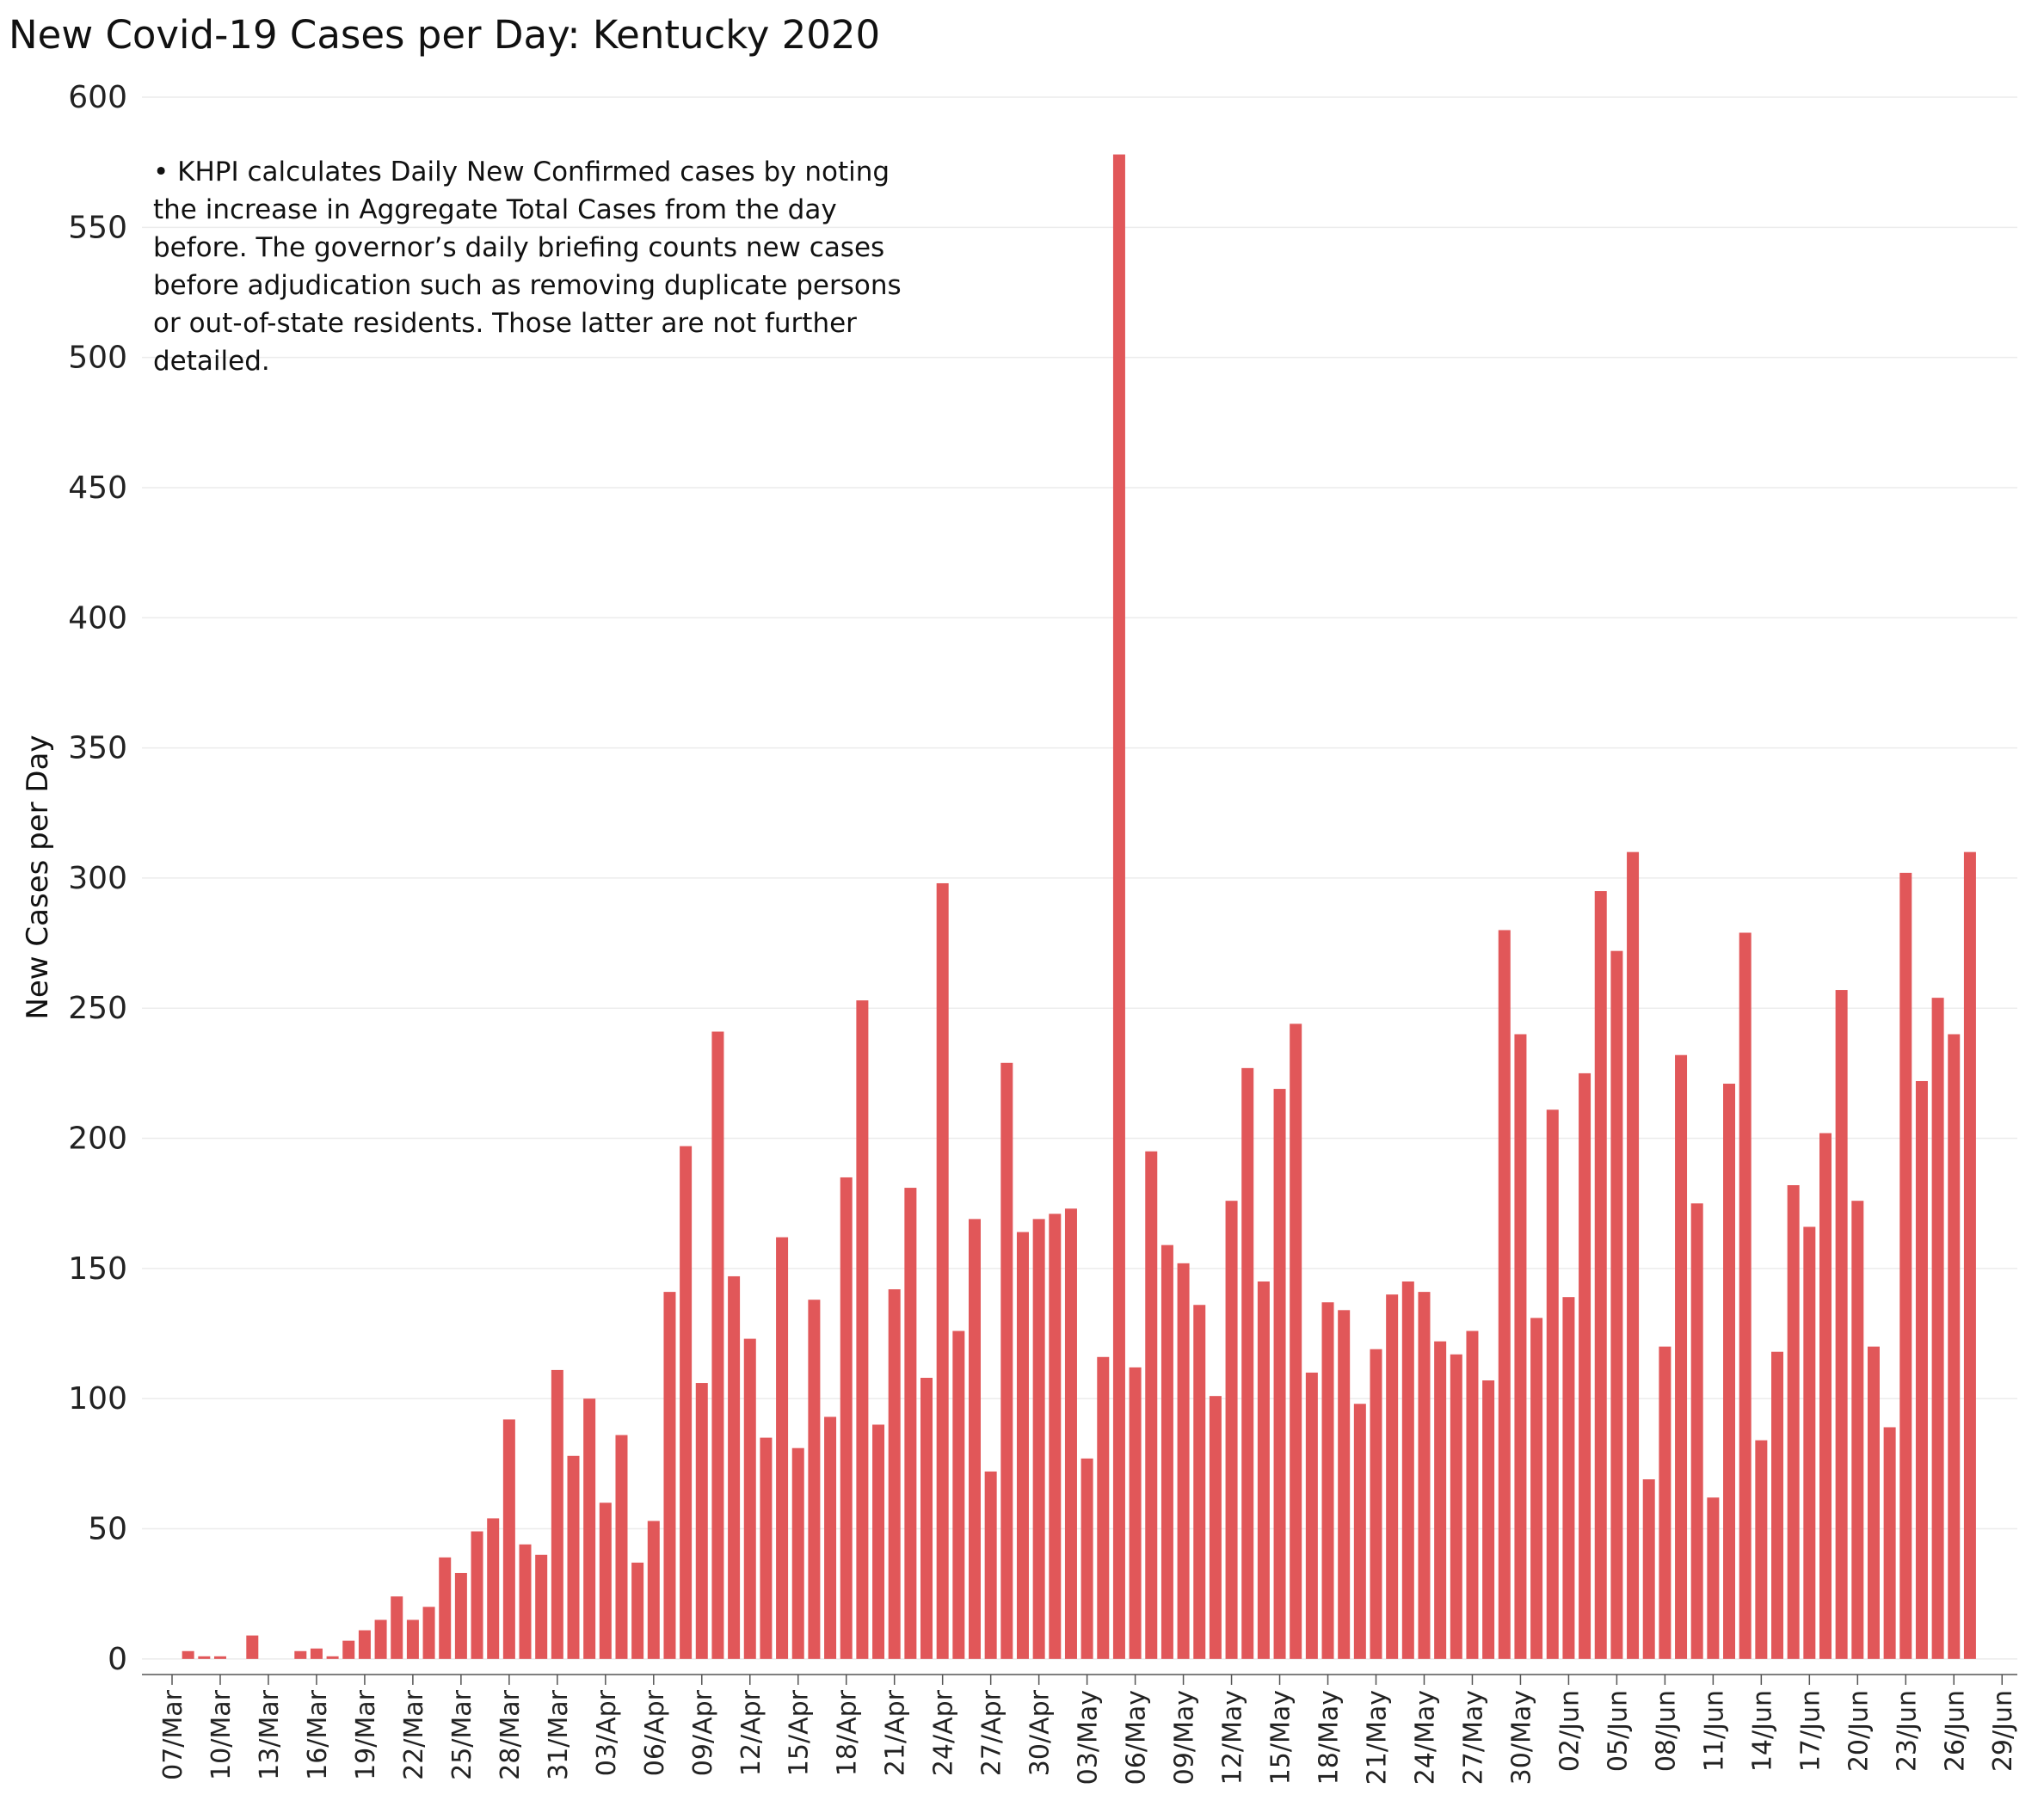 The height and width of the screenshot is (1813, 2044). I want to click on x-tick-label: 29/Jun, so click(2003, 1731).